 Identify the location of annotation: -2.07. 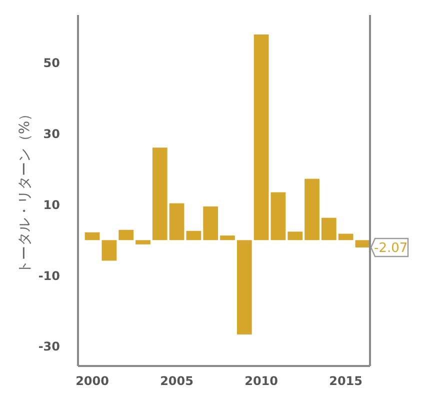
(391, 248).